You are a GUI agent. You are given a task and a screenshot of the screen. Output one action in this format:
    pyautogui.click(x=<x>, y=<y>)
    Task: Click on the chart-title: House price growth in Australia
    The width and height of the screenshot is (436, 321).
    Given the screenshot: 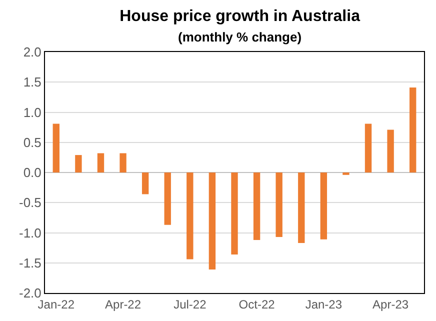 What is the action you would take?
    pyautogui.click(x=240, y=16)
    